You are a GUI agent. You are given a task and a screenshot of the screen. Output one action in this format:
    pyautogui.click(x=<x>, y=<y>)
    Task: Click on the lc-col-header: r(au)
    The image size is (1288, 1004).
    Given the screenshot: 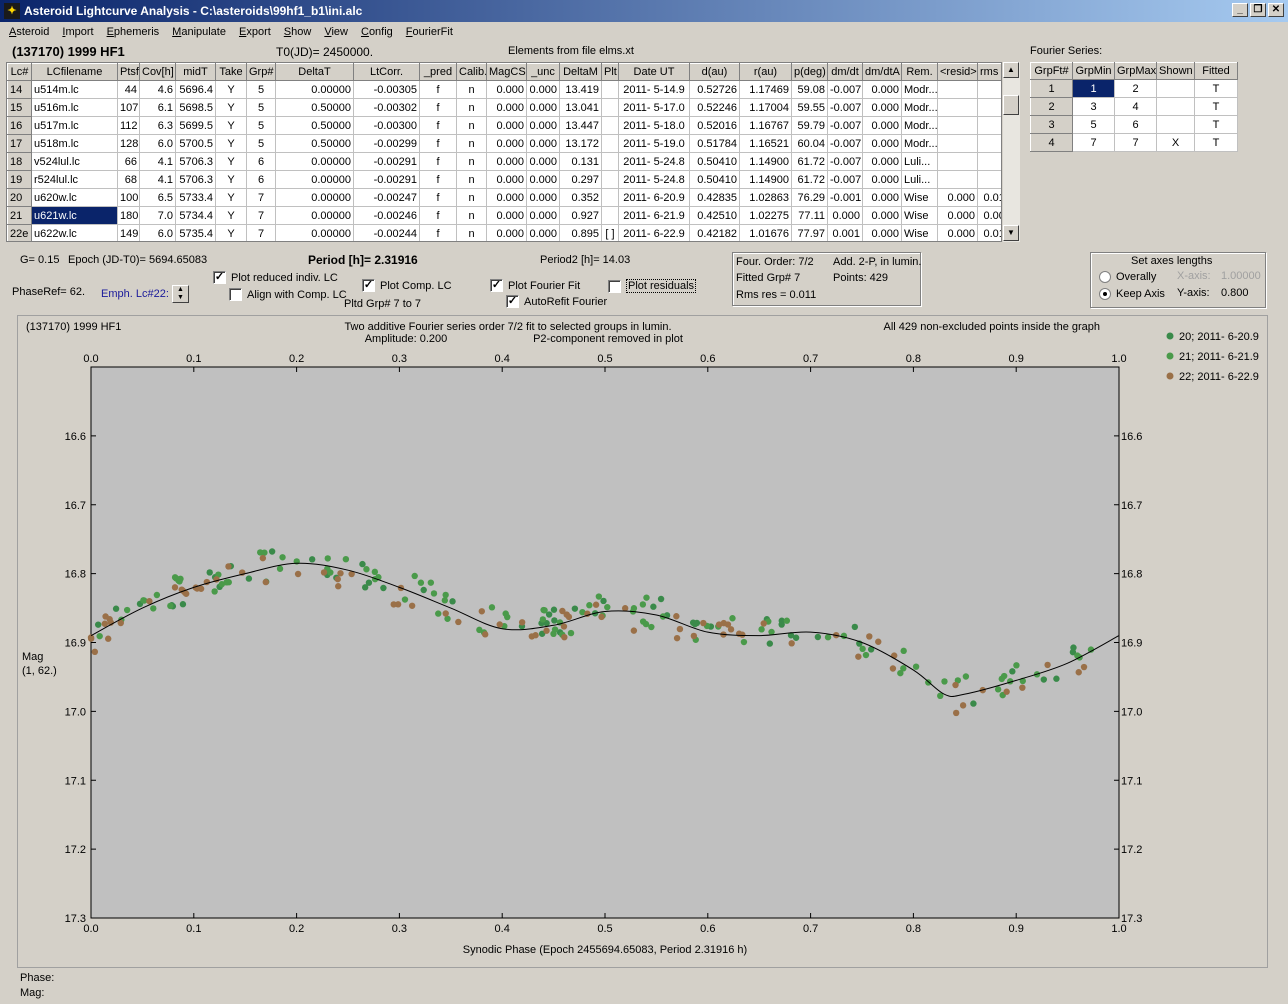 What is the action you would take?
    pyautogui.click(x=765, y=72)
    